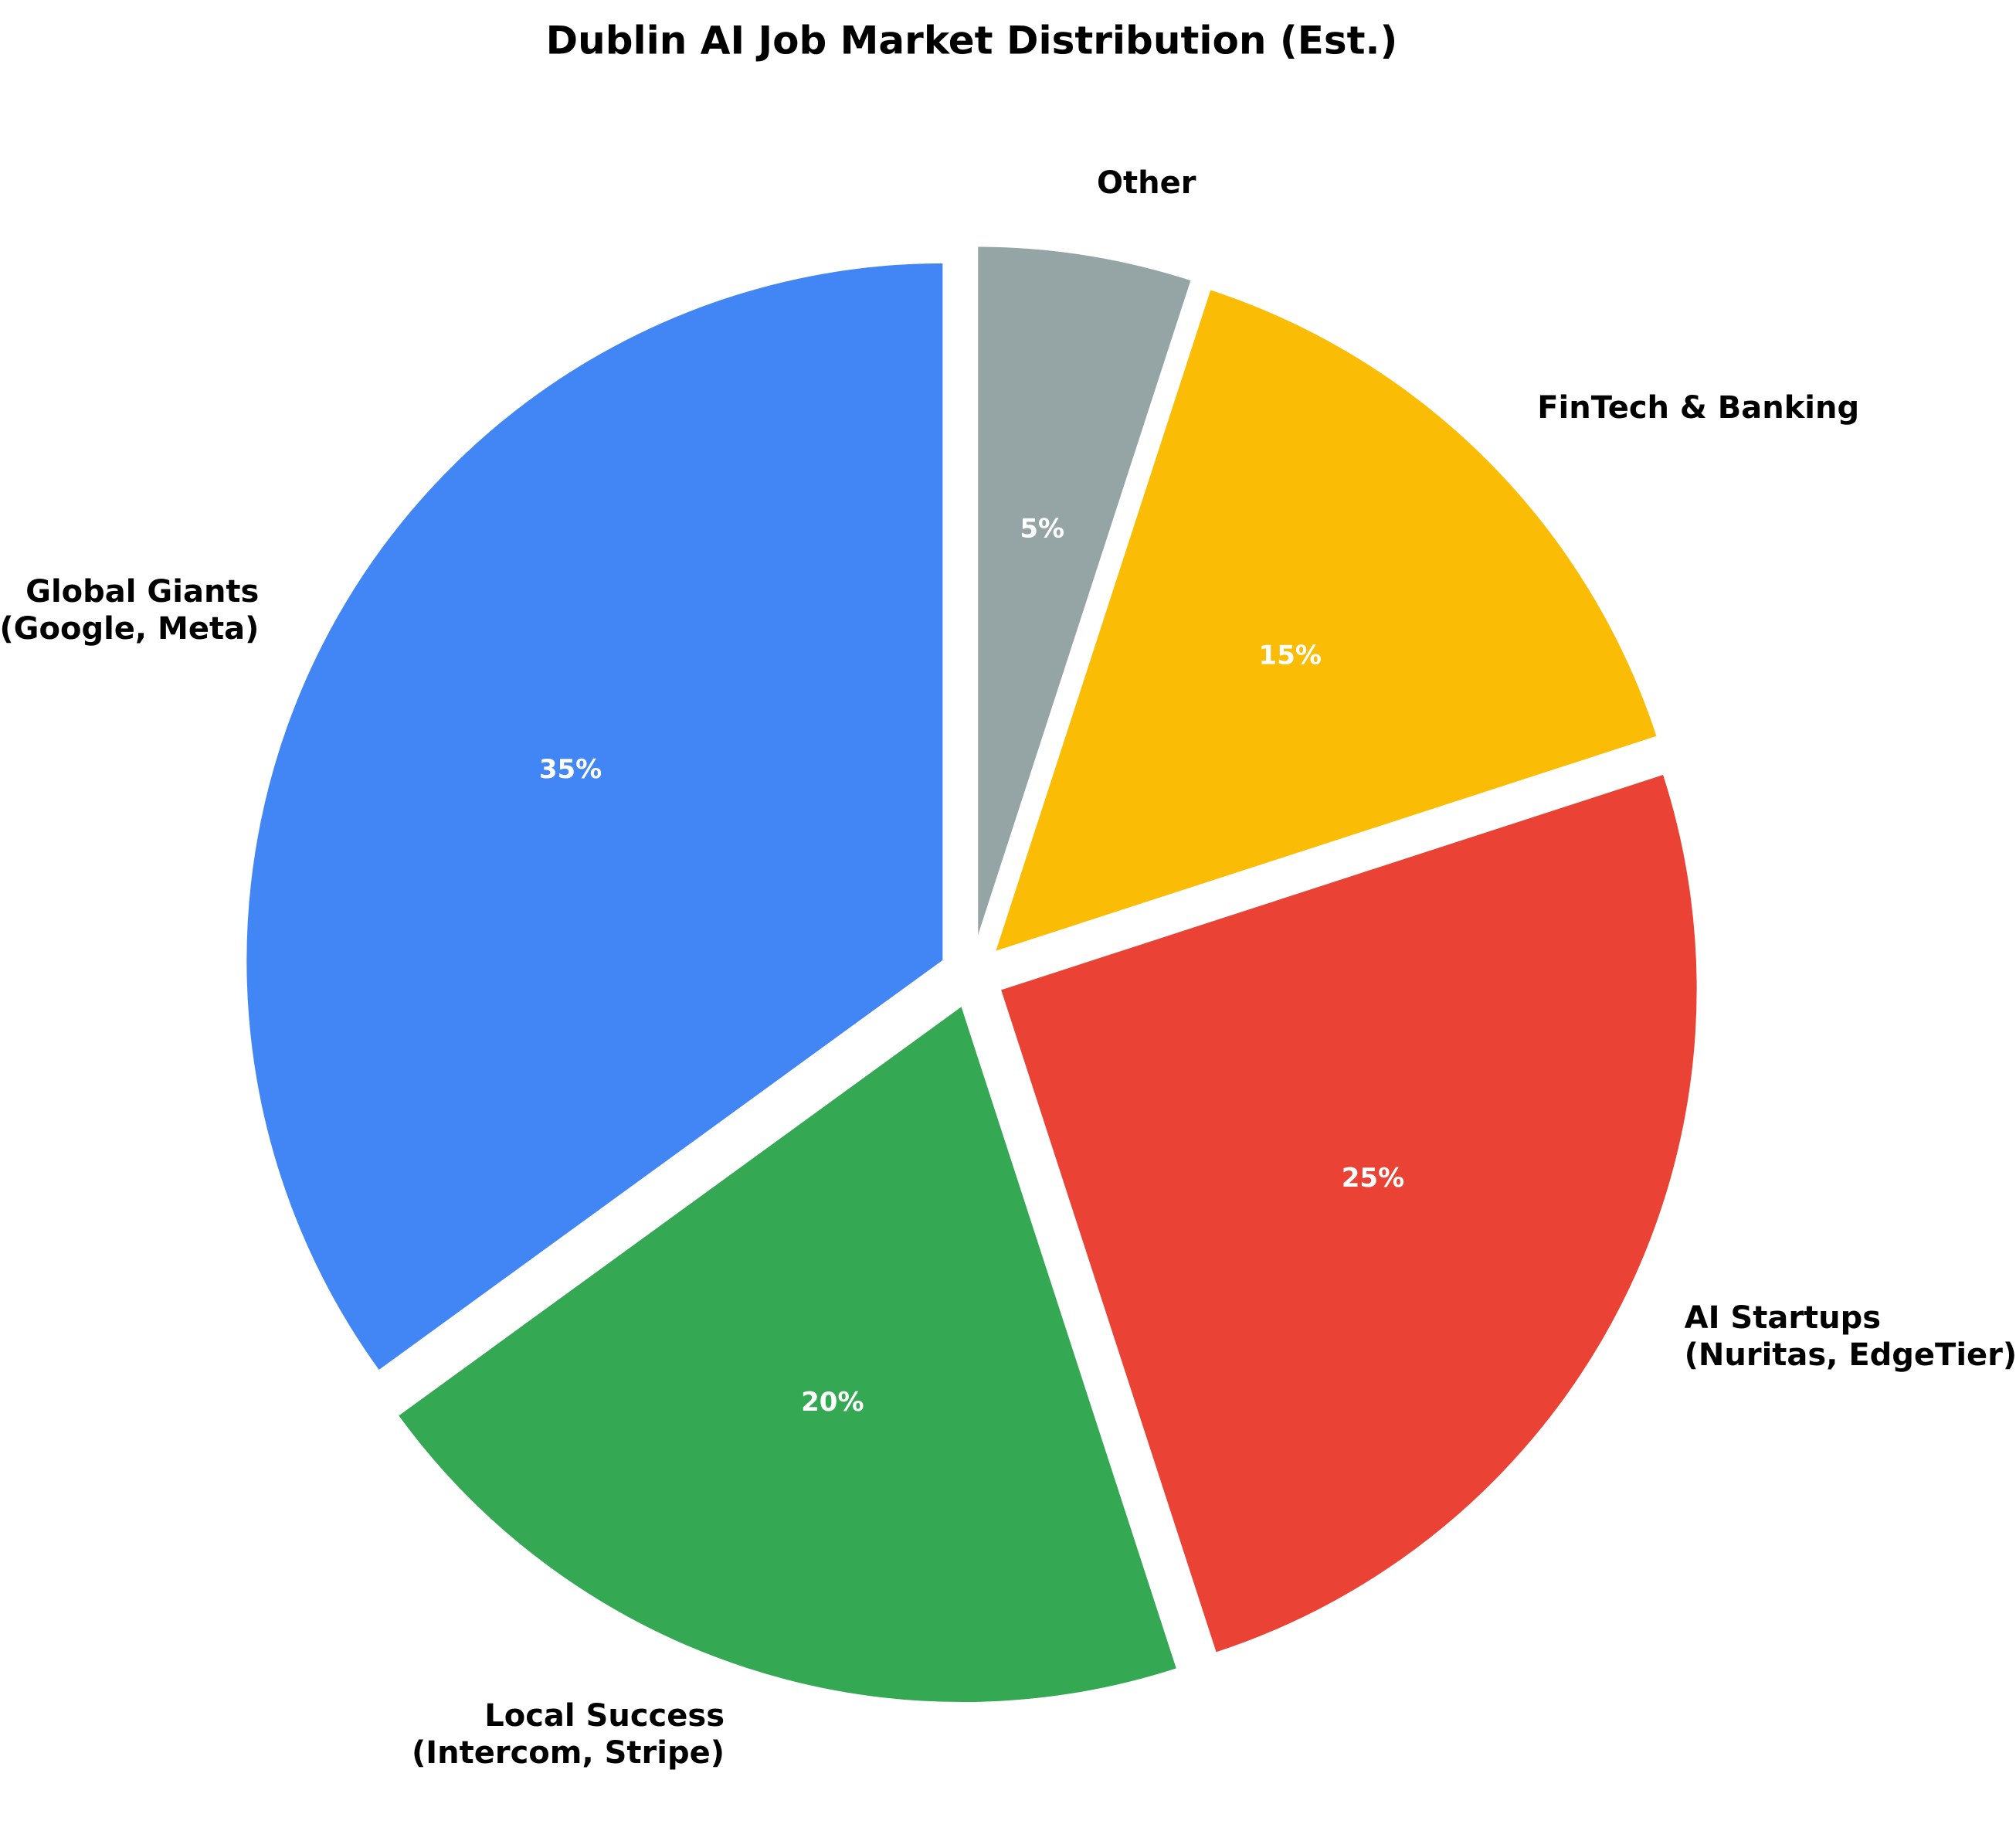 The height and width of the screenshot is (1831, 2016). I want to click on slice-label: AI Startups (Nuritas, EdgeTier), so click(1851, 1336).